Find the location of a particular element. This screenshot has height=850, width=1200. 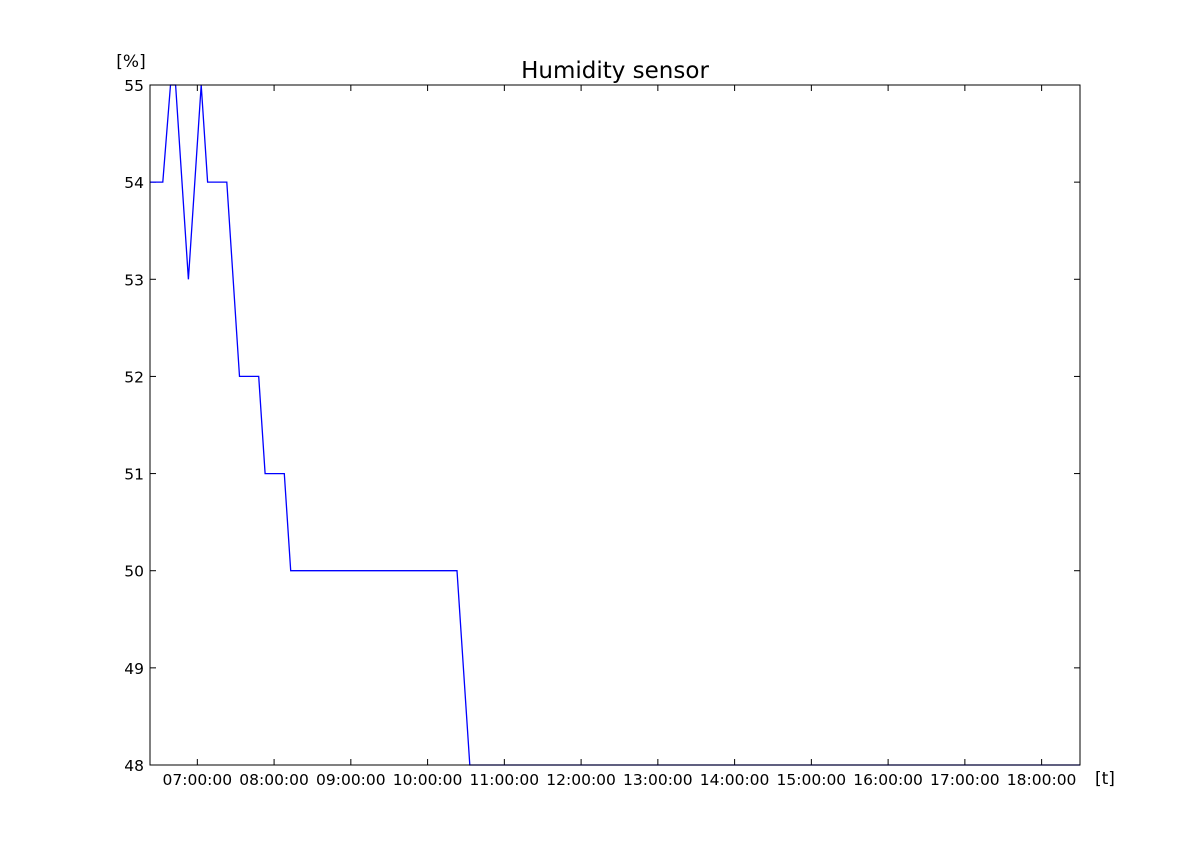

x-axis-label: [t] is located at coordinates (1105, 779).